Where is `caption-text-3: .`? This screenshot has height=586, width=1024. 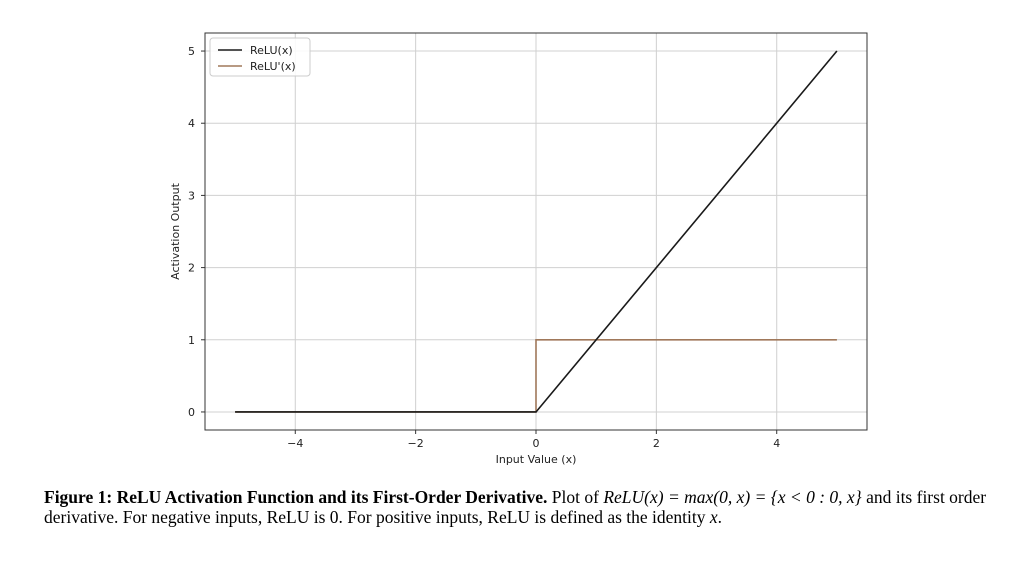
caption-text-3: . is located at coordinates (720, 517).